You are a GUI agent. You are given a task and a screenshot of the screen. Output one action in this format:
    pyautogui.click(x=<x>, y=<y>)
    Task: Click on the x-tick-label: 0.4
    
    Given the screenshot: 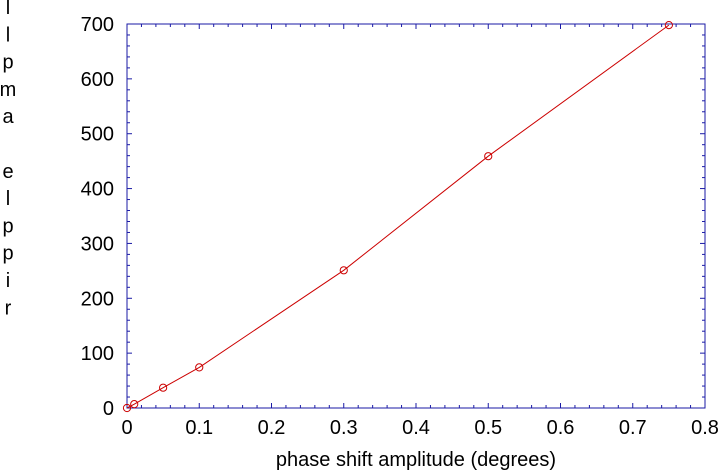 What is the action you would take?
    pyautogui.click(x=416, y=428)
    